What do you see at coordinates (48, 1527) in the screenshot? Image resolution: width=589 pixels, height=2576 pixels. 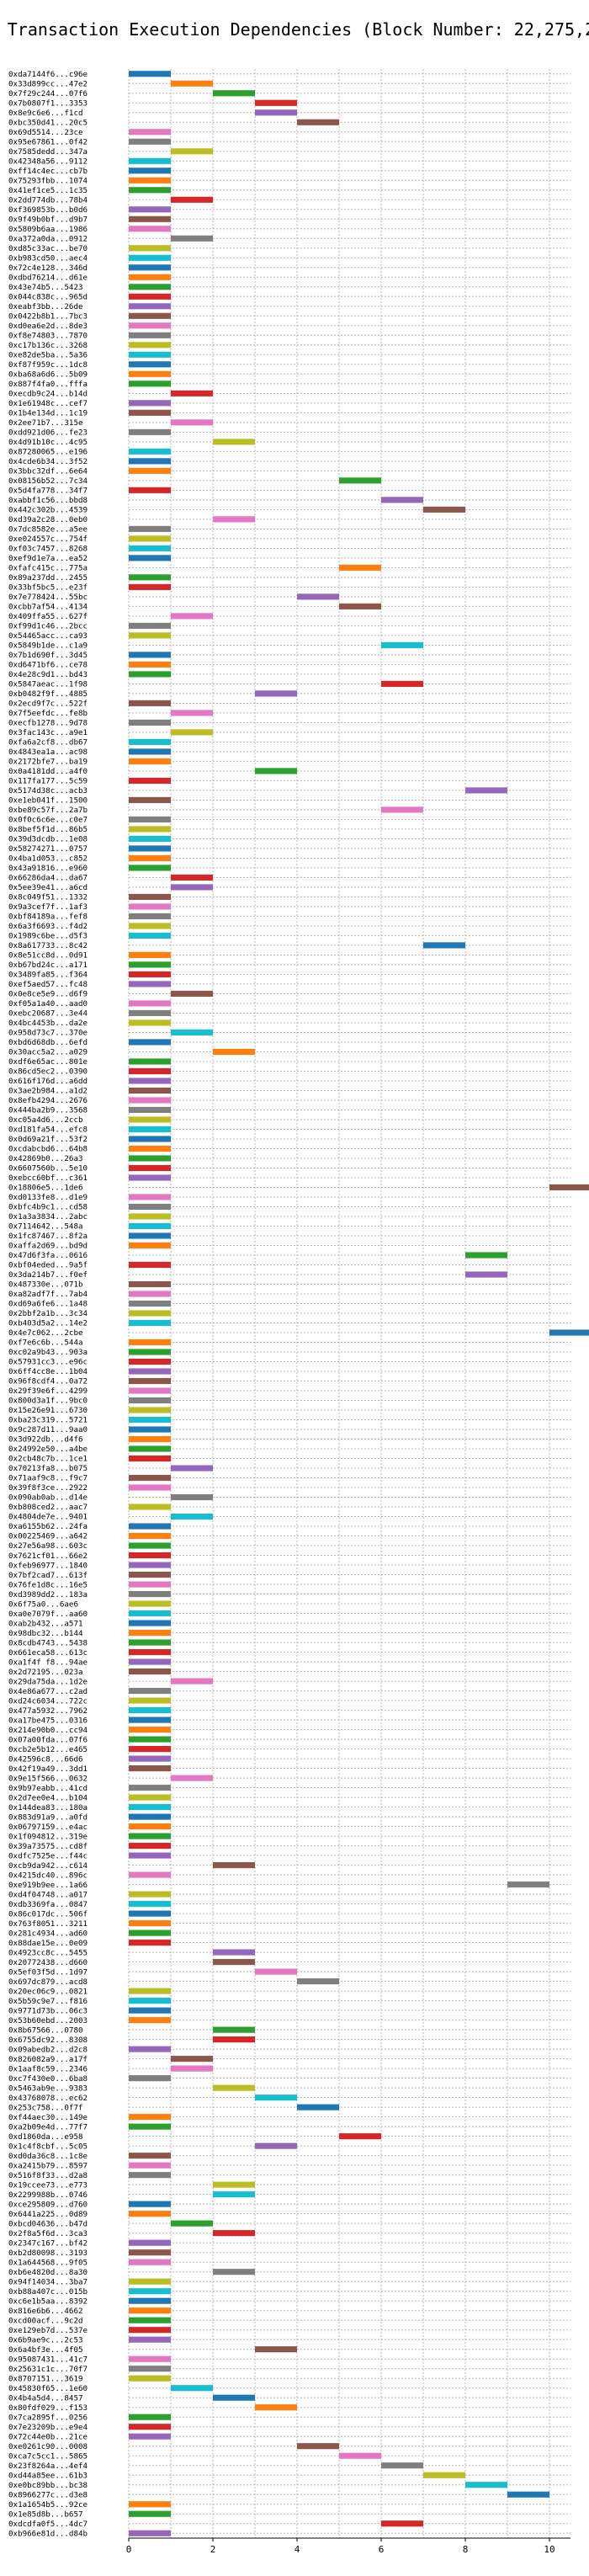 I see `y-tick-label: 0xa6155b62...24fa` at bounding box center [48, 1527].